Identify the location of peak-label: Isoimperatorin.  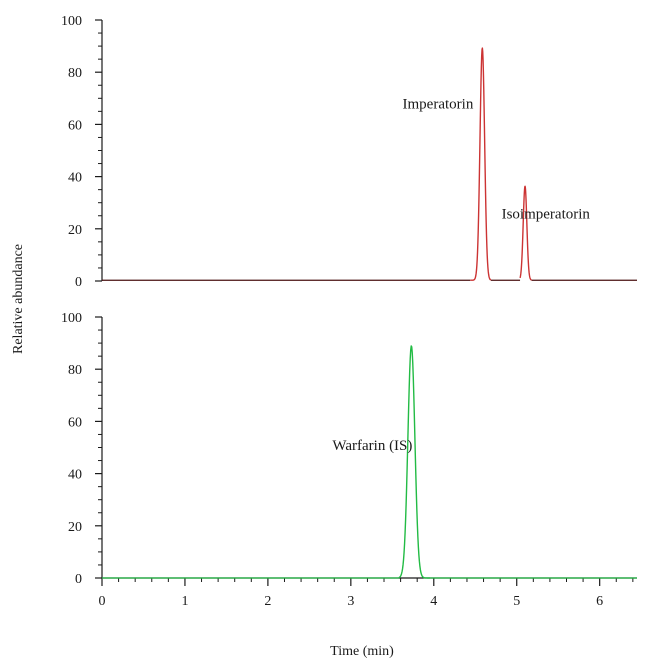
(546, 214).